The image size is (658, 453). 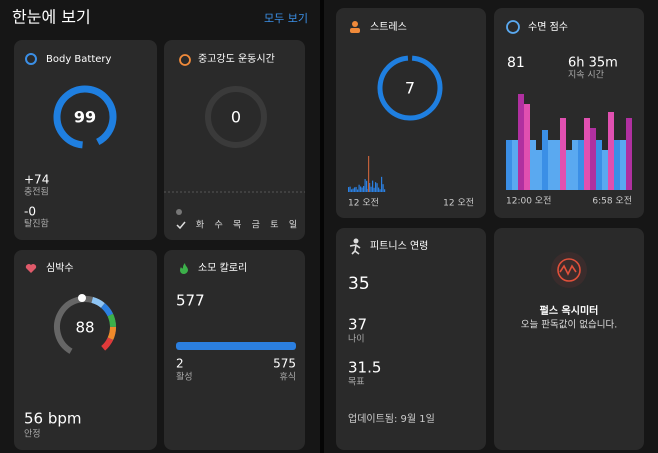 I want to click on resting: 56 bpm, so click(x=53, y=419).